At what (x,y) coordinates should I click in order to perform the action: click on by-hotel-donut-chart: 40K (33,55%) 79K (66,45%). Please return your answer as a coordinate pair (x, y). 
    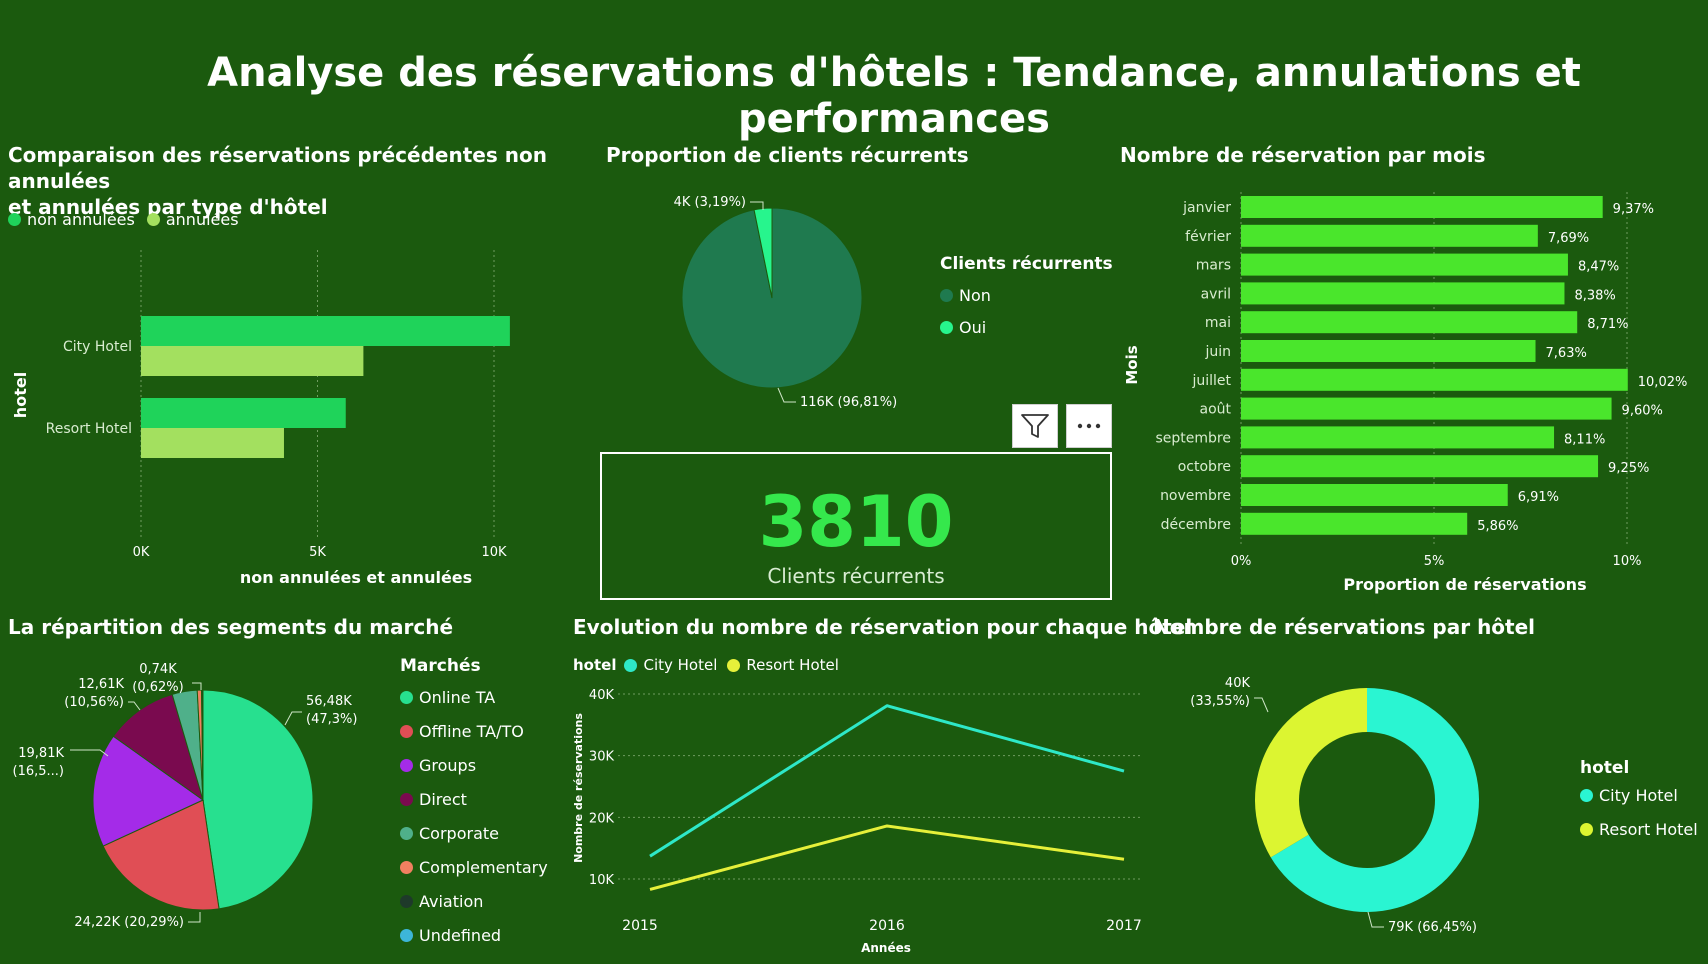
    Looking at the image, I should click on (1334, 805).